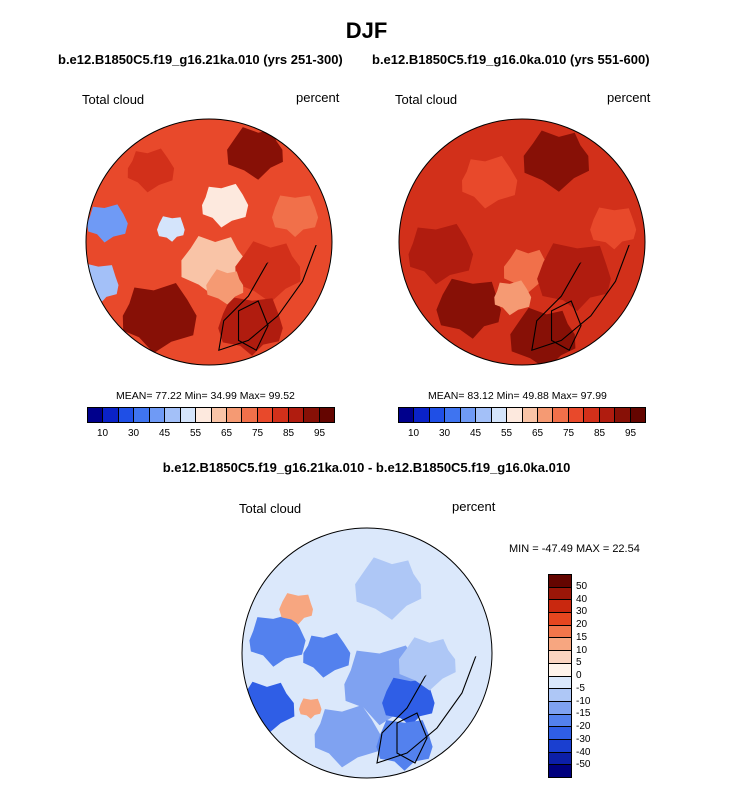  What do you see at coordinates (583, 726) in the screenshot?
I see `colorbar-tick-label: -20` at bounding box center [583, 726].